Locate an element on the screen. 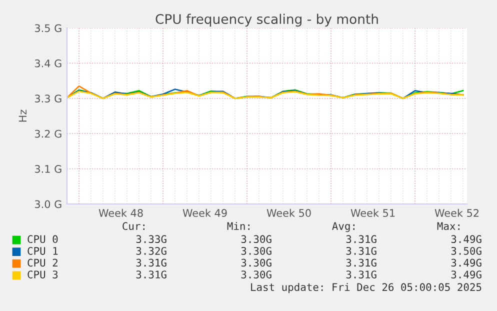 The height and width of the screenshot is (311, 497). legend-label: CPU 3 is located at coordinates (43, 274).